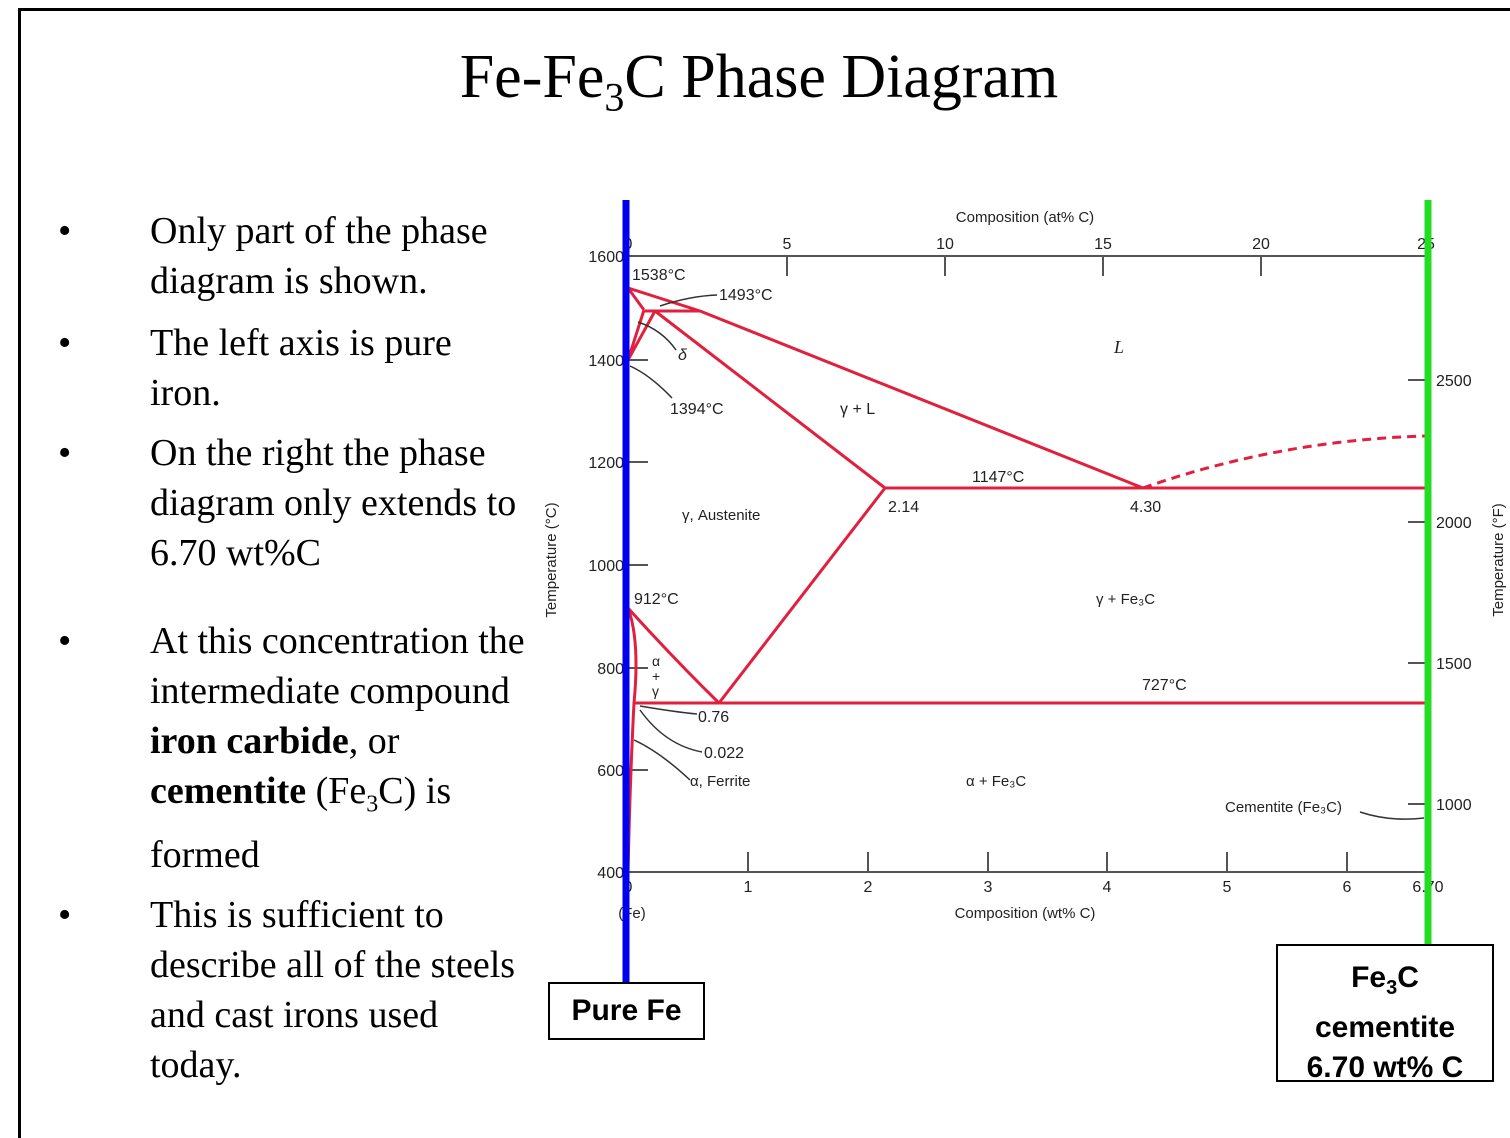 Image resolution: width=1510 pixels, height=1138 pixels. I want to click on bottom-tick-label: 6, so click(1347, 887).